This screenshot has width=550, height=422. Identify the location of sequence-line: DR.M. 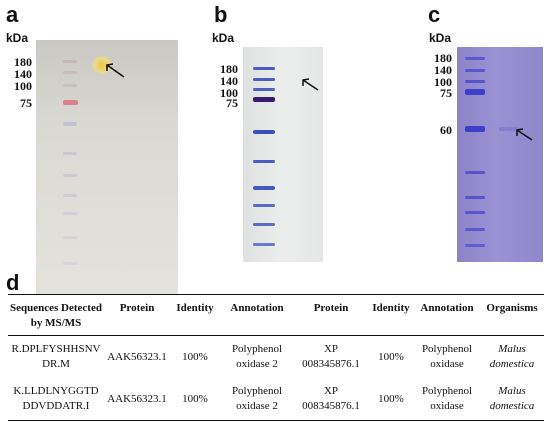
(56, 364).